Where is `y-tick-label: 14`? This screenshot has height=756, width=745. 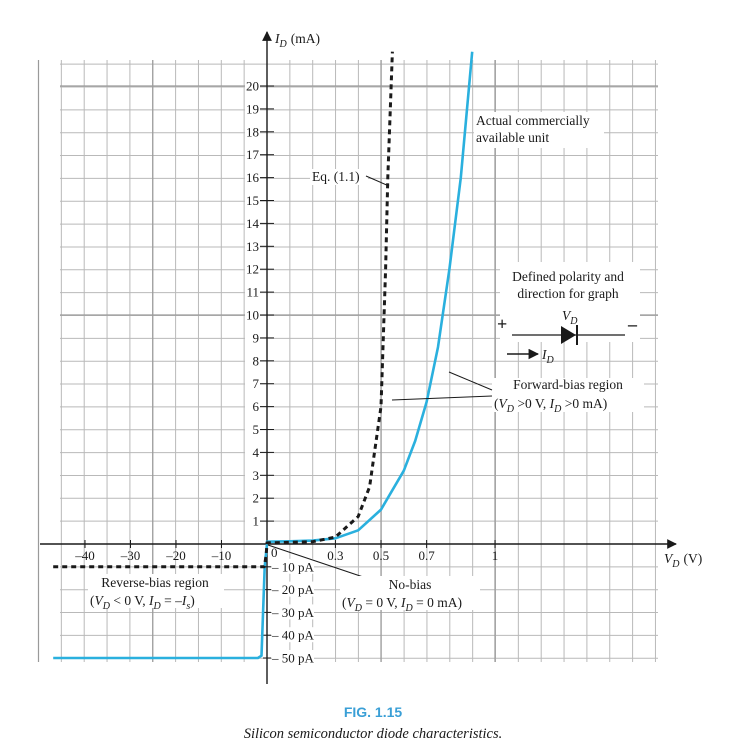 y-tick-label: 14 is located at coordinates (253, 223).